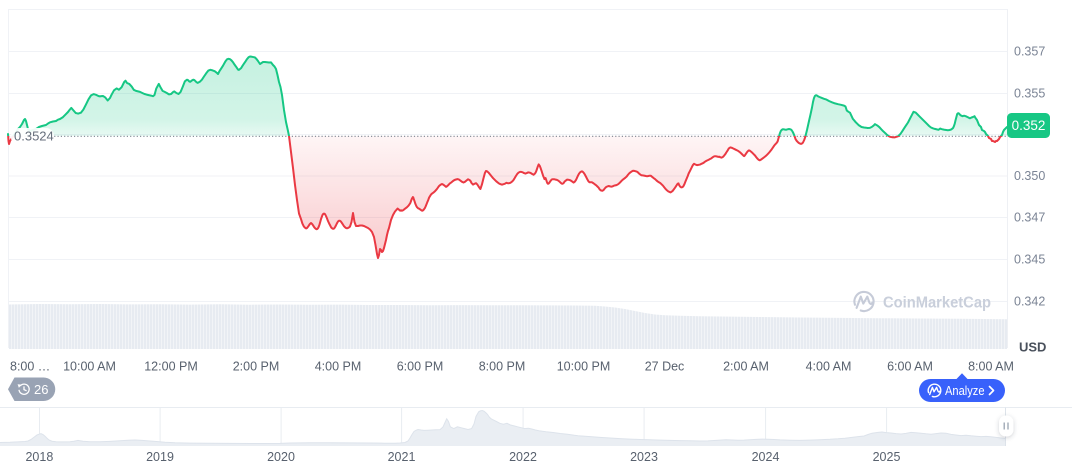 This screenshot has height=470, width=1072. Describe the element at coordinates (281, 457) in the screenshot. I see `svg-text: 2020` at that location.